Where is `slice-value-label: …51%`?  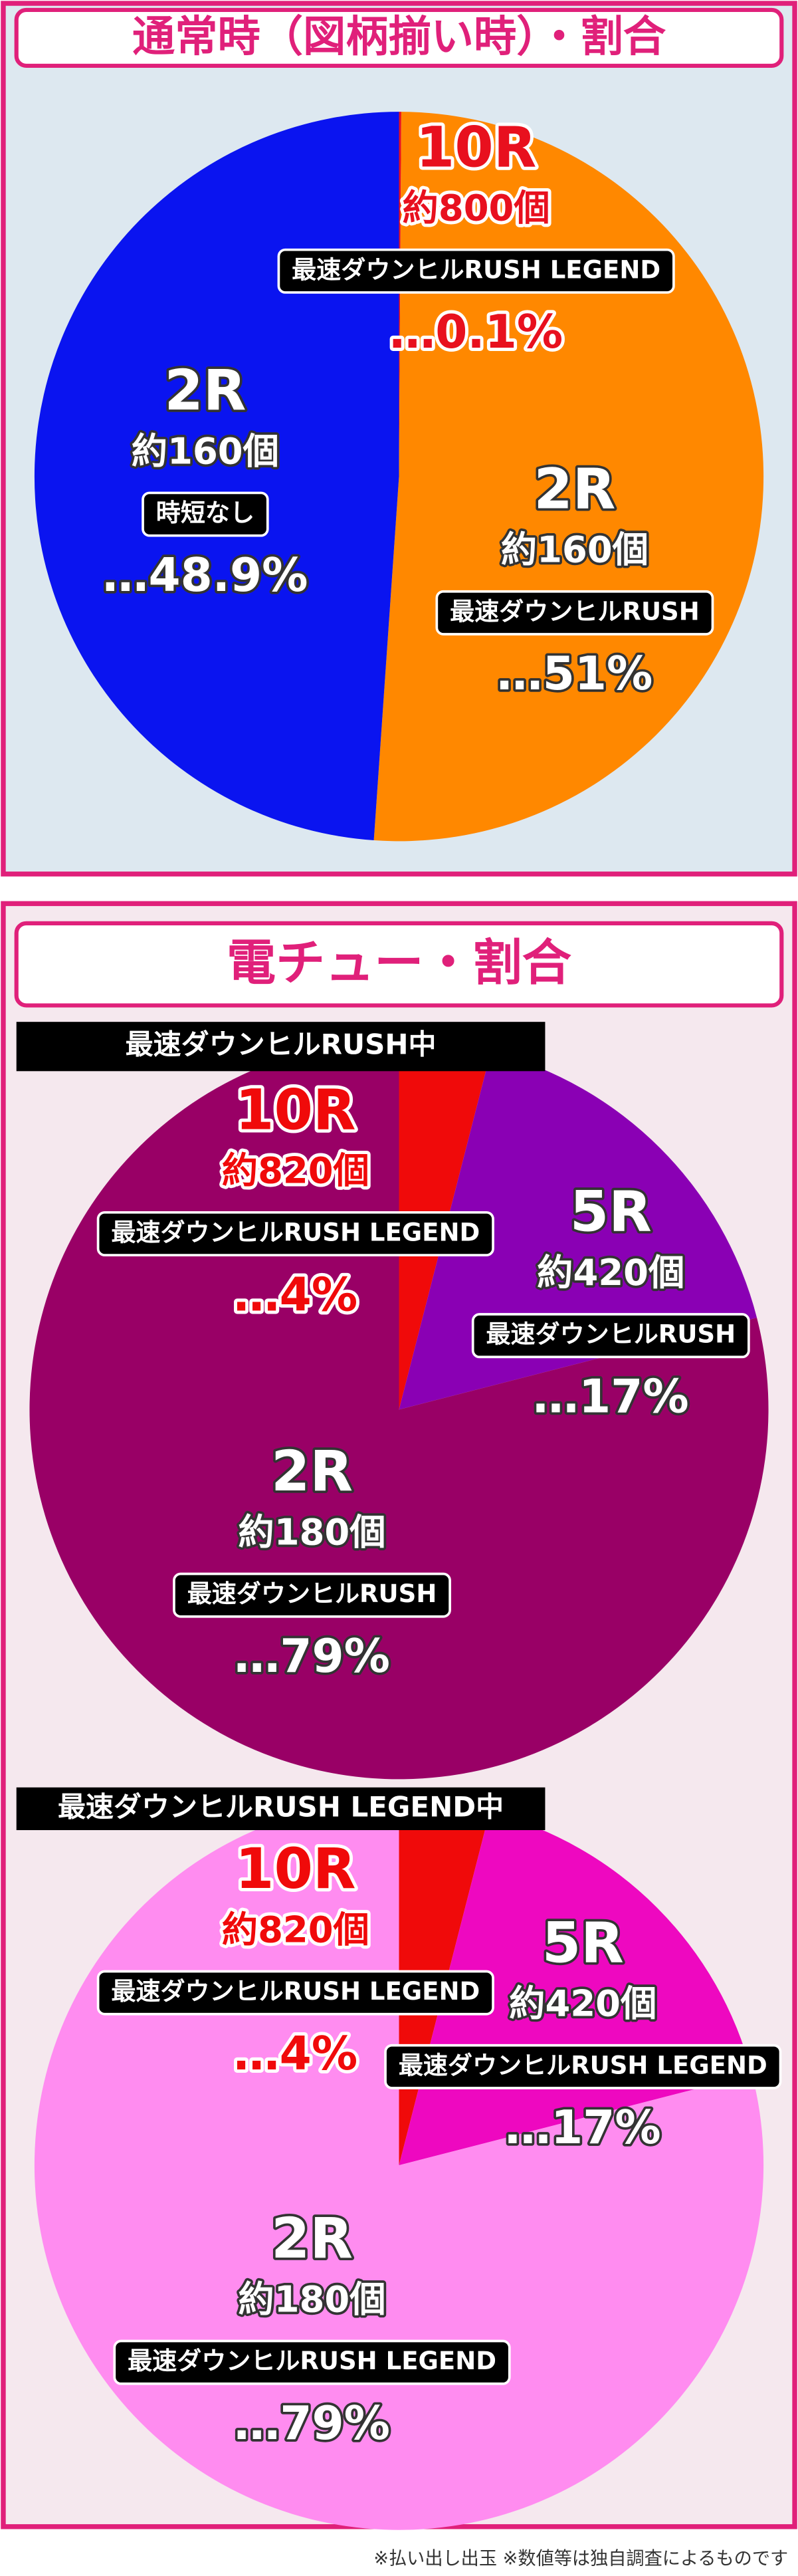 slice-value-label: …51% is located at coordinates (575, 674).